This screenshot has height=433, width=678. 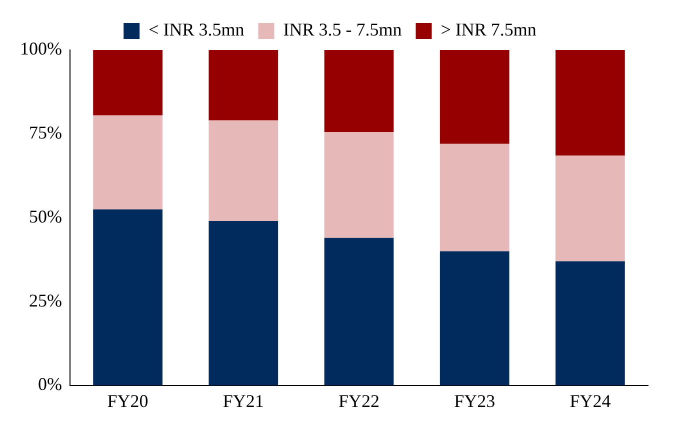 What do you see at coordinates (590, 400) in the screenshot?
I see `x-tick-label: FY24` at bounding box center [590, 400].